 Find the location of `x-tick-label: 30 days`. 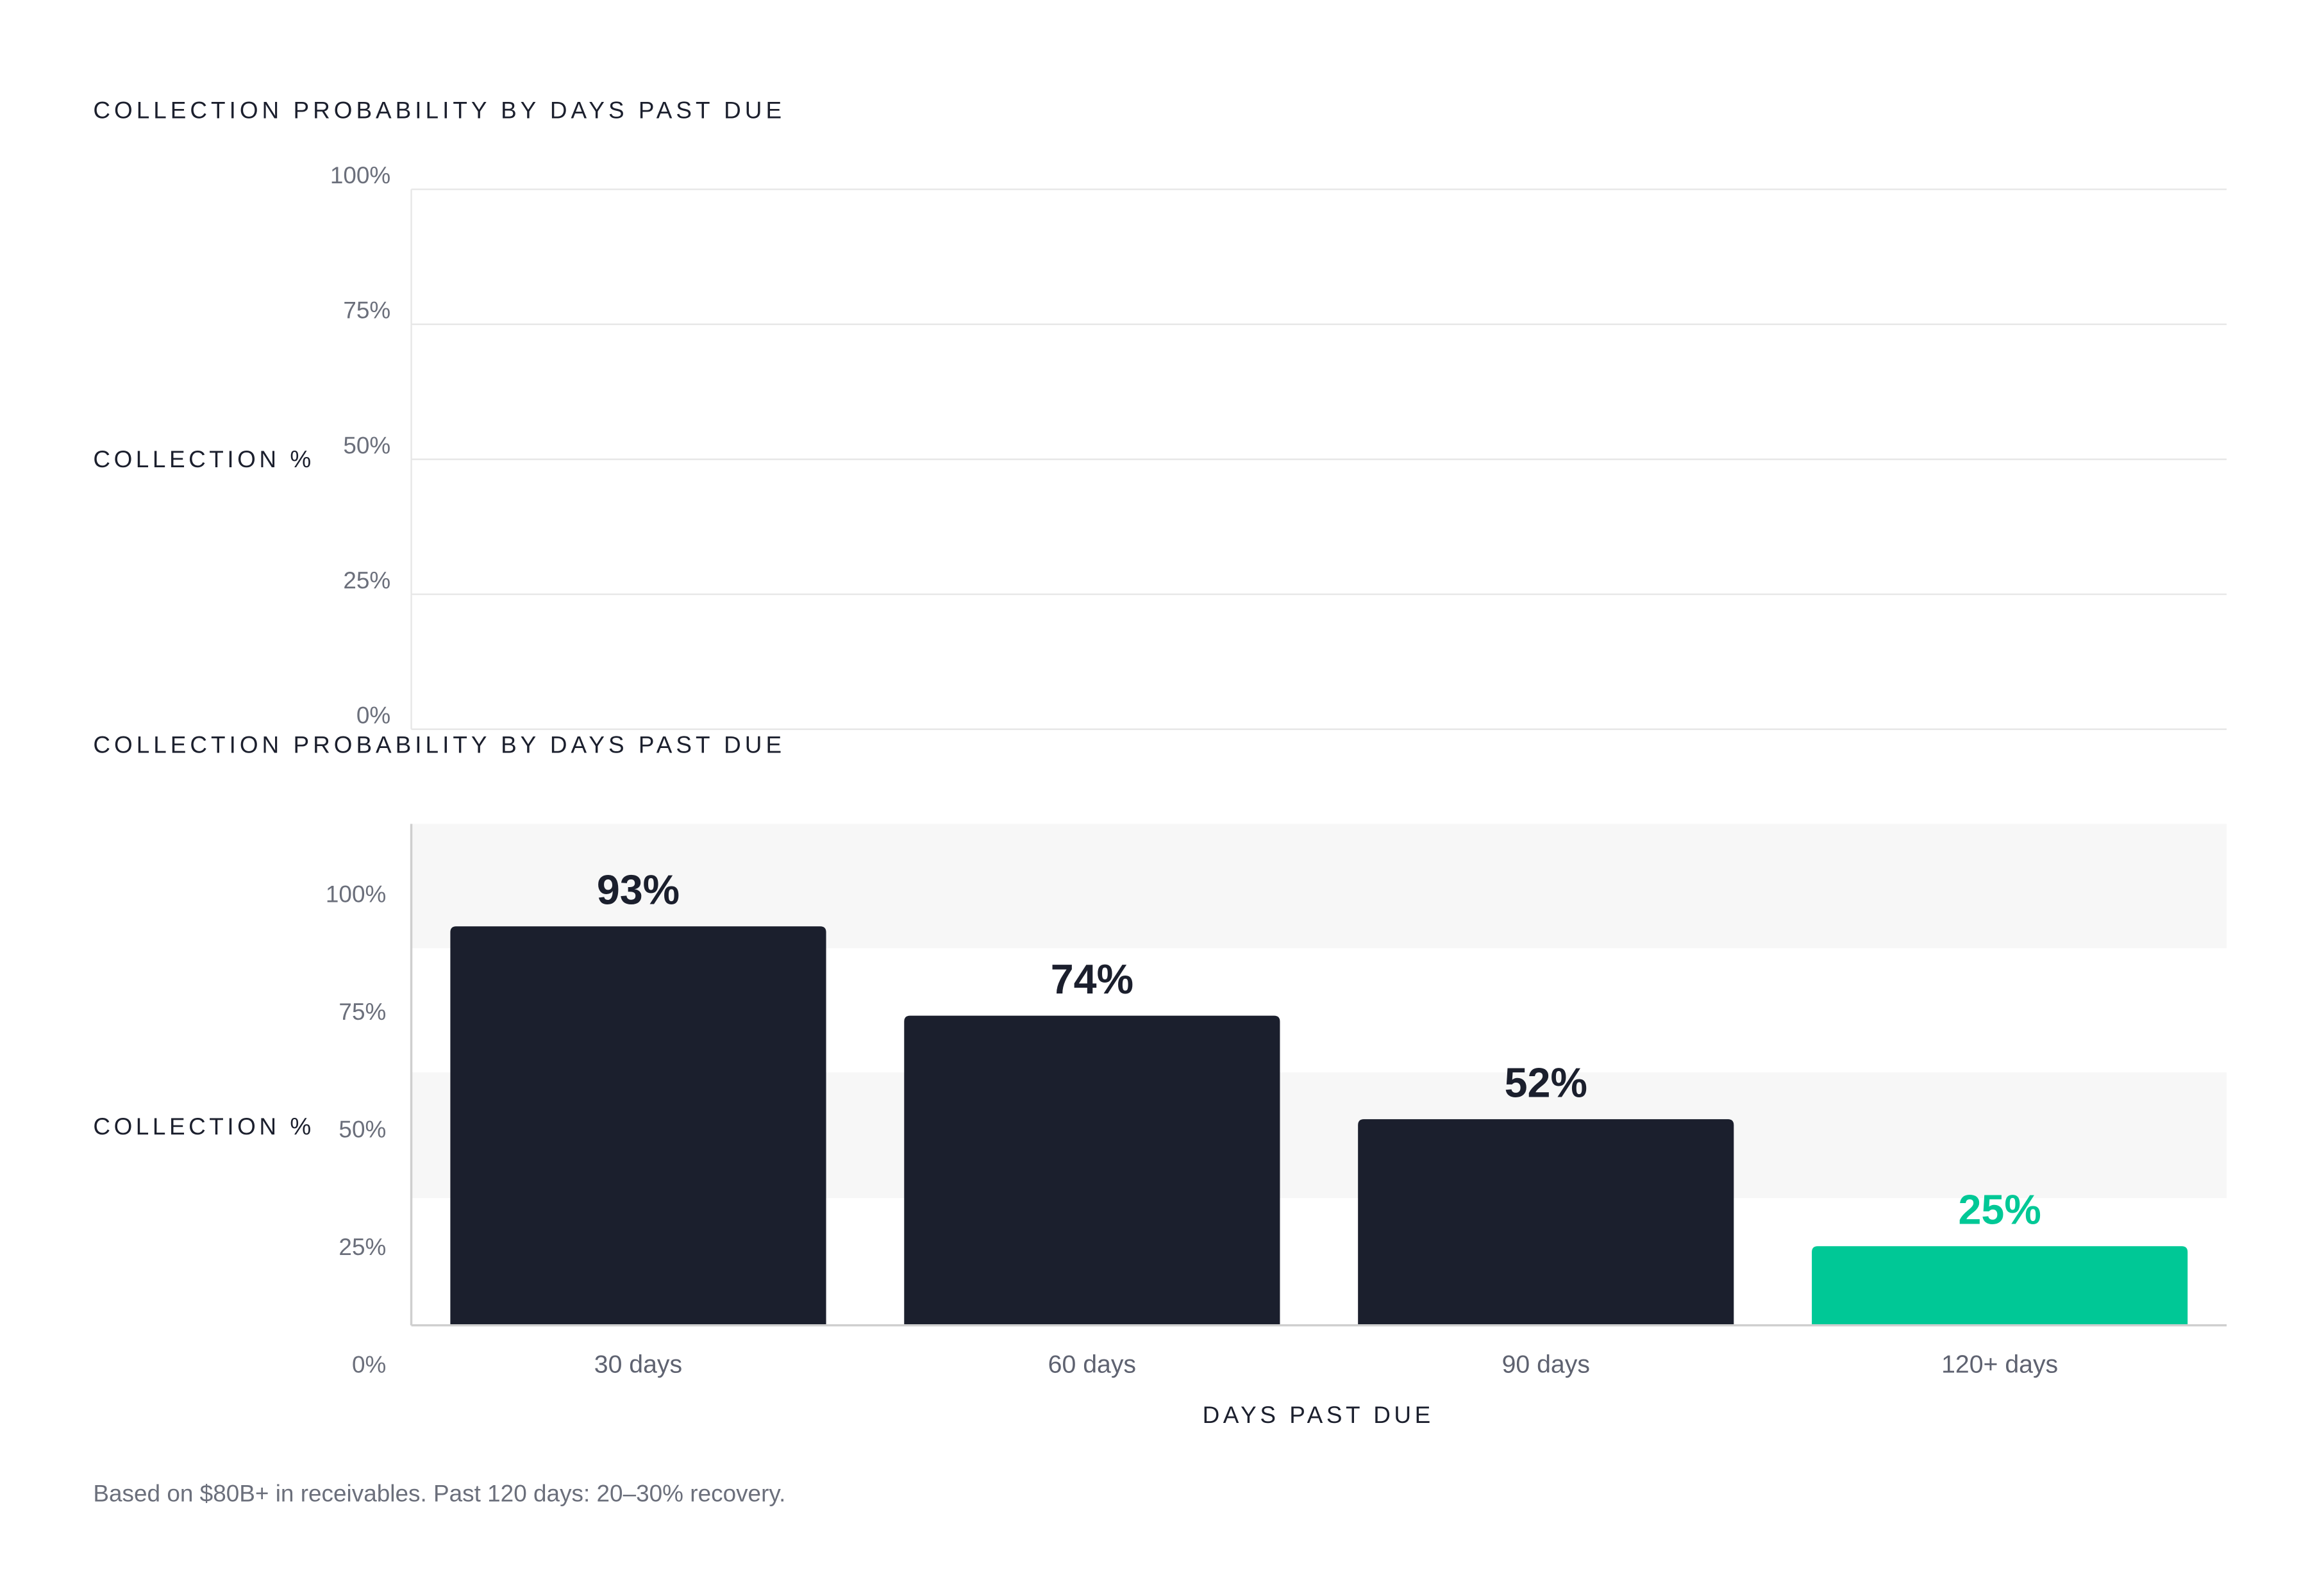

x-tick-label: 30 days is located at coordinates (638, 1365).